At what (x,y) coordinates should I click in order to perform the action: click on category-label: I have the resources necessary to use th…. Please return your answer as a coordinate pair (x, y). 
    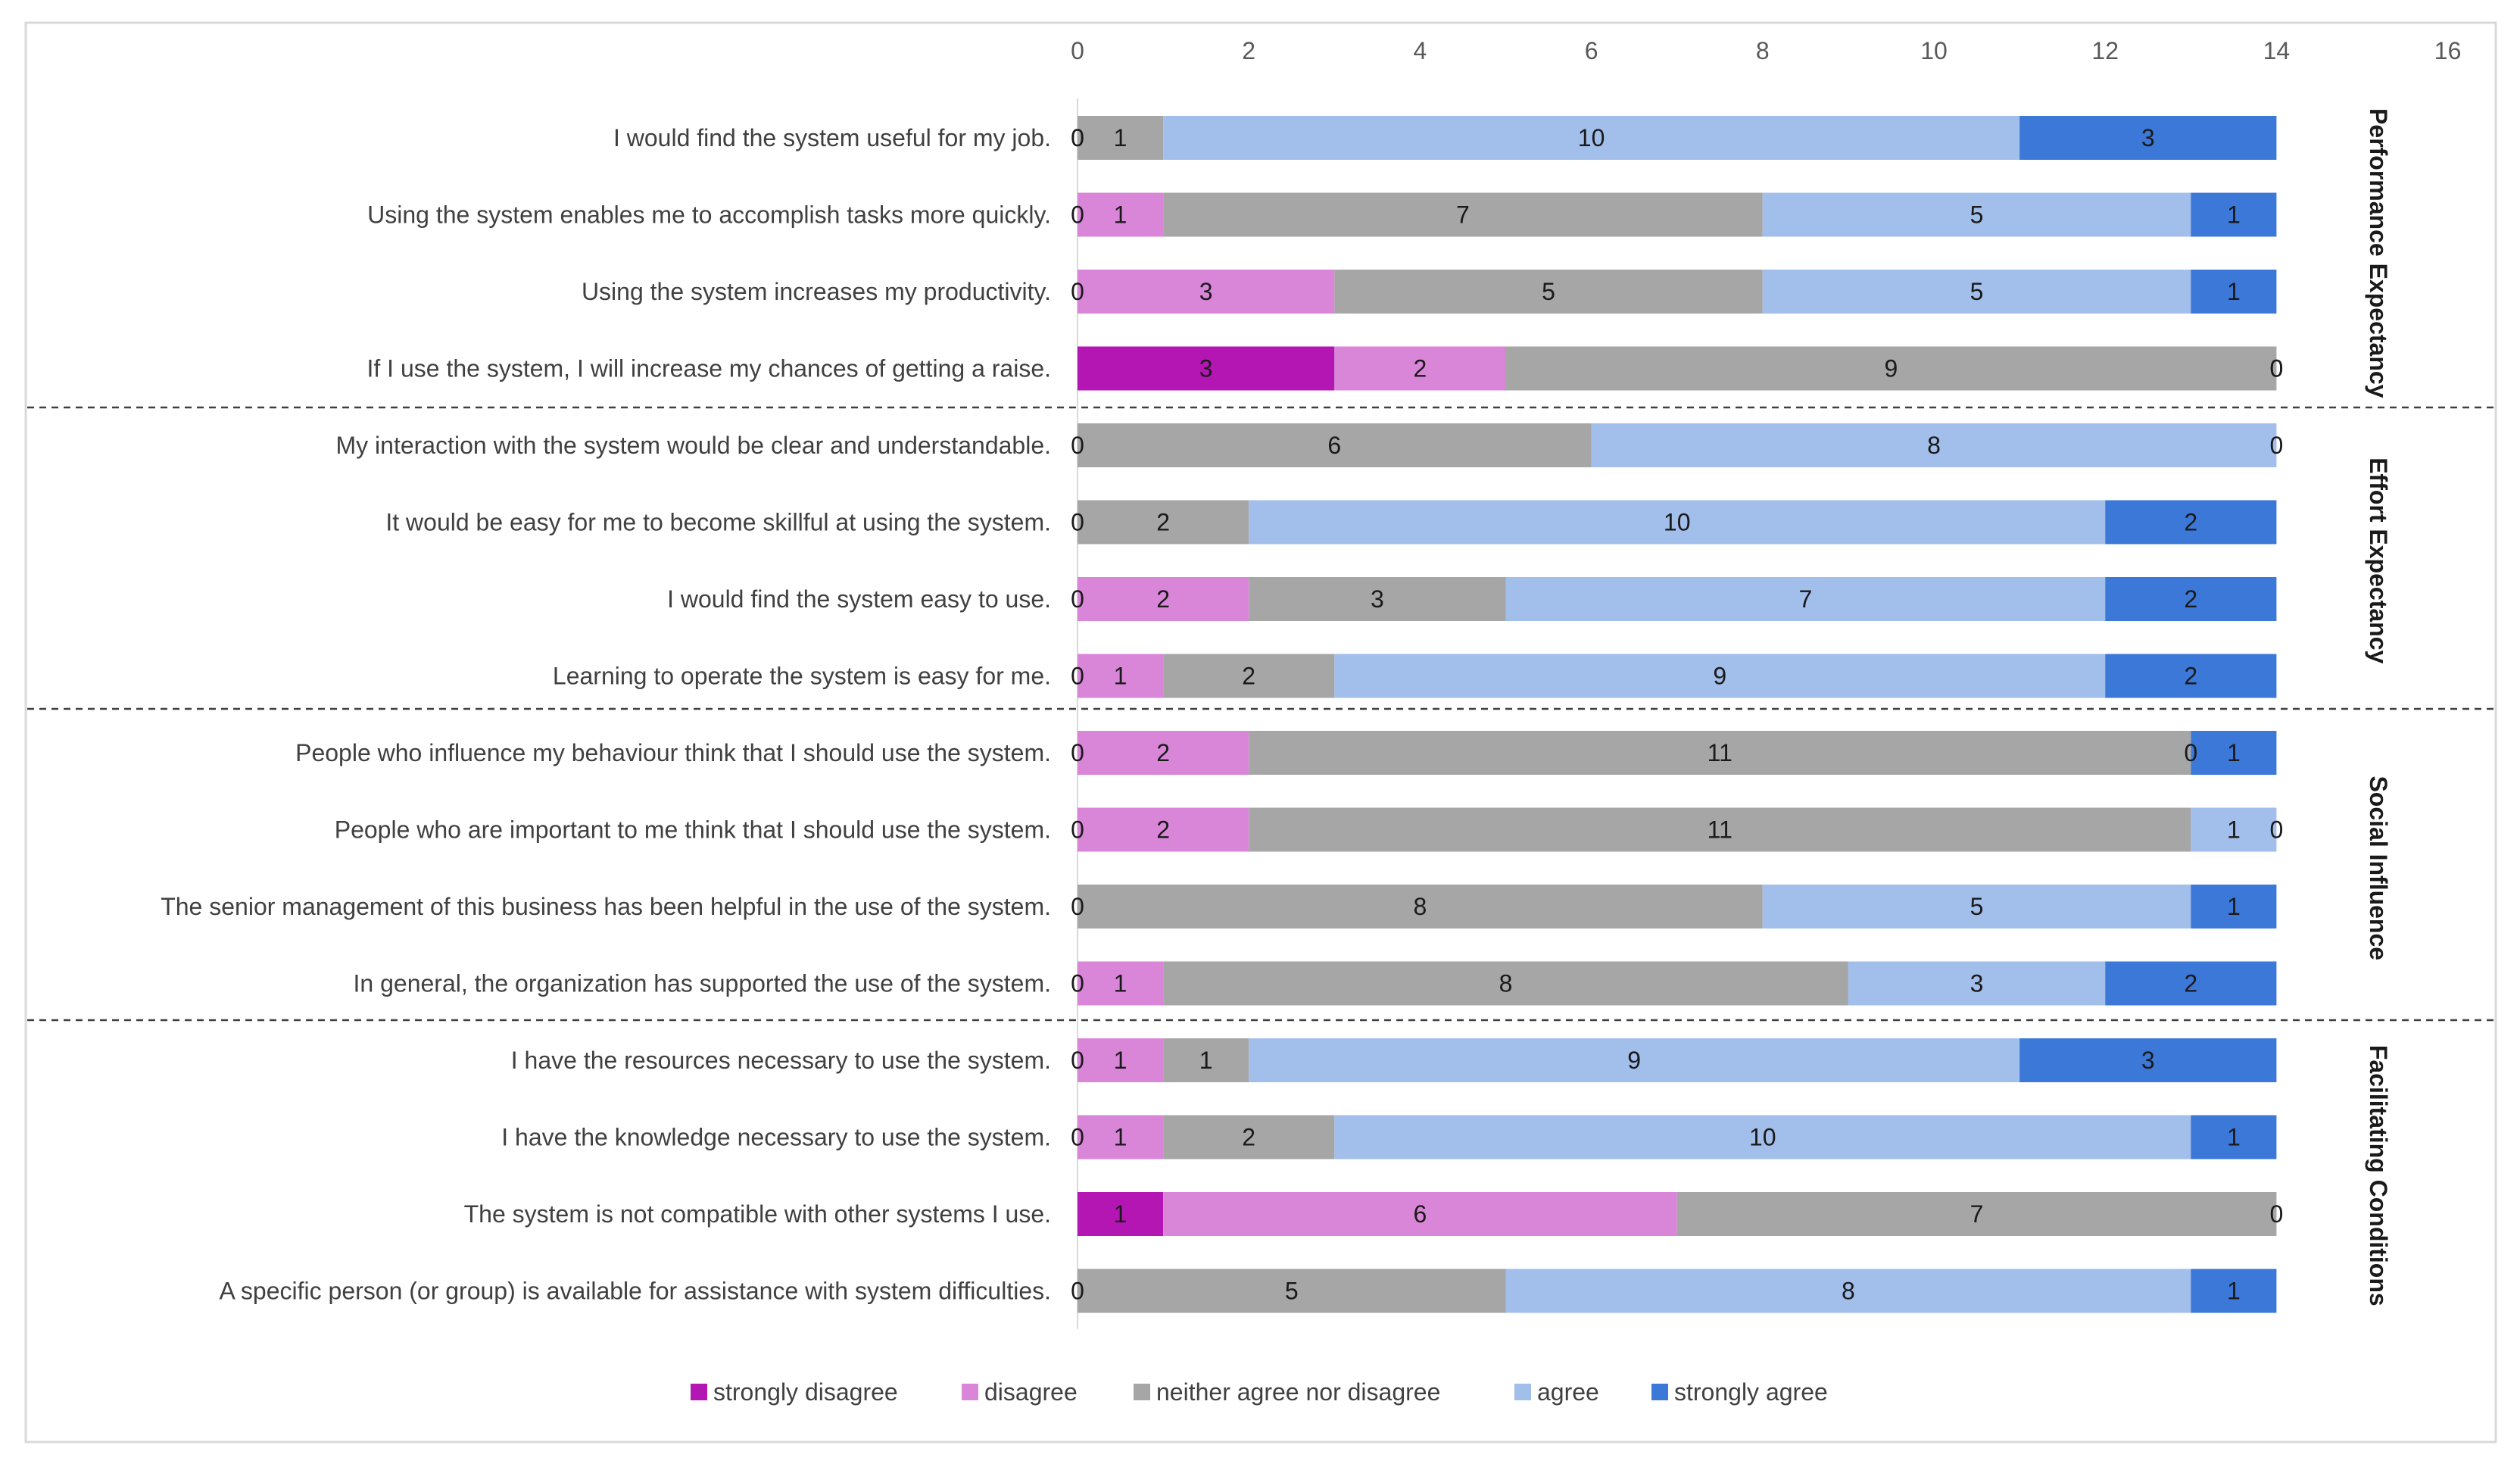
    Looking at the image, I should click on (781, 1060).